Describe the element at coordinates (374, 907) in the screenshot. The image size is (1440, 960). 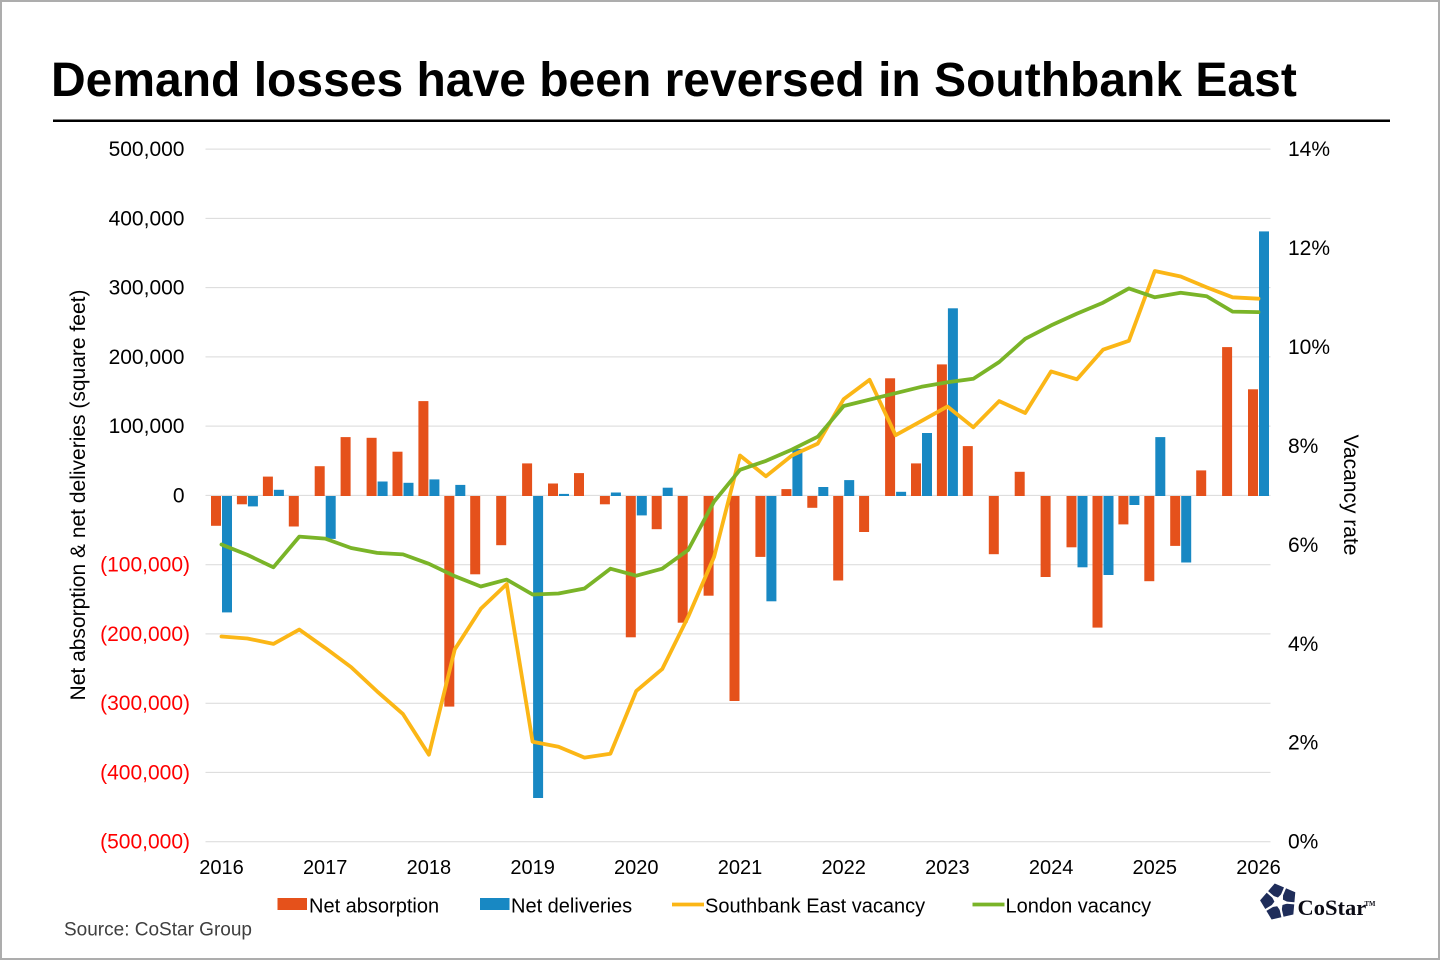
I see `svg-text: Net absorption` at that location.